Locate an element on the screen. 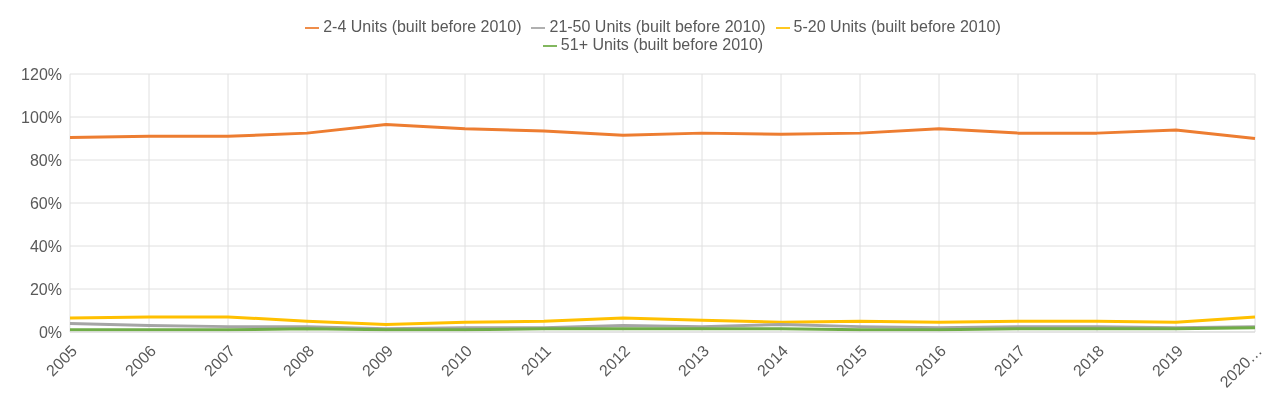  y-tick-label: 20% is located at coordinates (45, 289).